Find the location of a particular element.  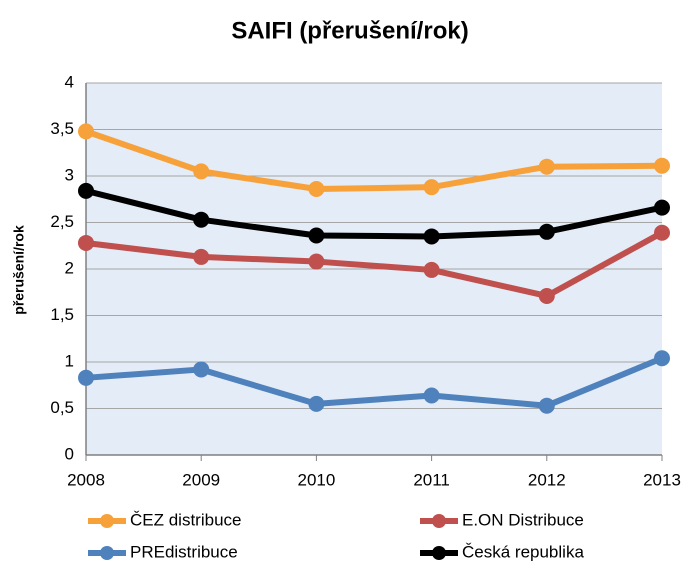

legend-label: Česká republika is located at coordinates (523, 551).